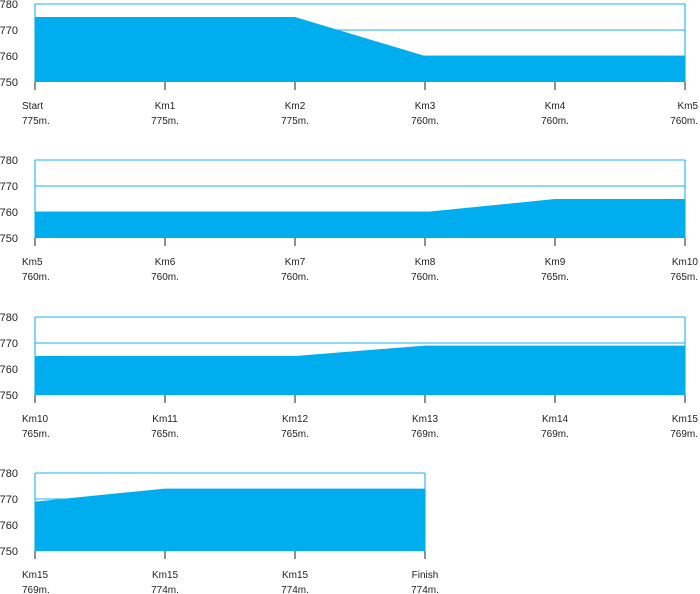 The image size is (700, 594). What do you see at coordinates (165, 262) in the screenshot?
I see `x-category-label: Km6` at bounding box center [165, 262].